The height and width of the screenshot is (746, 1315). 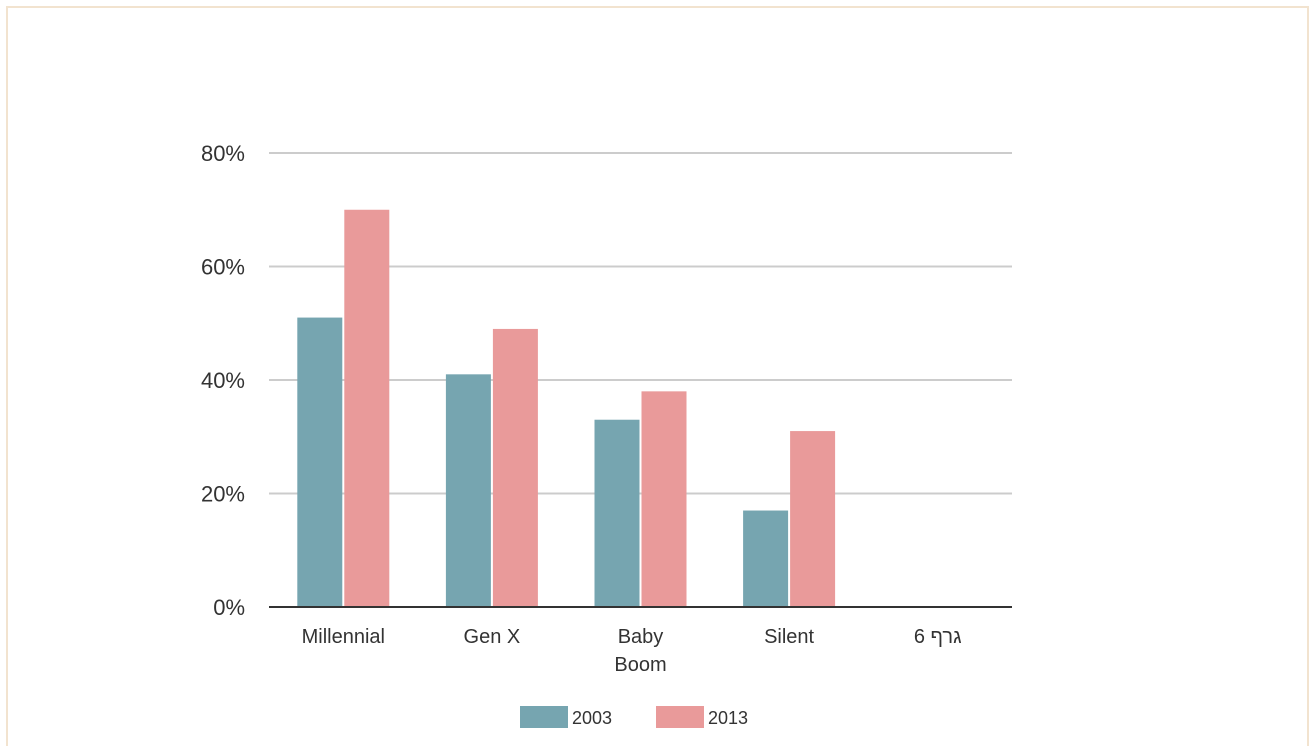 I want to click on y-tick-label: 40%, so click(x=223, y=380).